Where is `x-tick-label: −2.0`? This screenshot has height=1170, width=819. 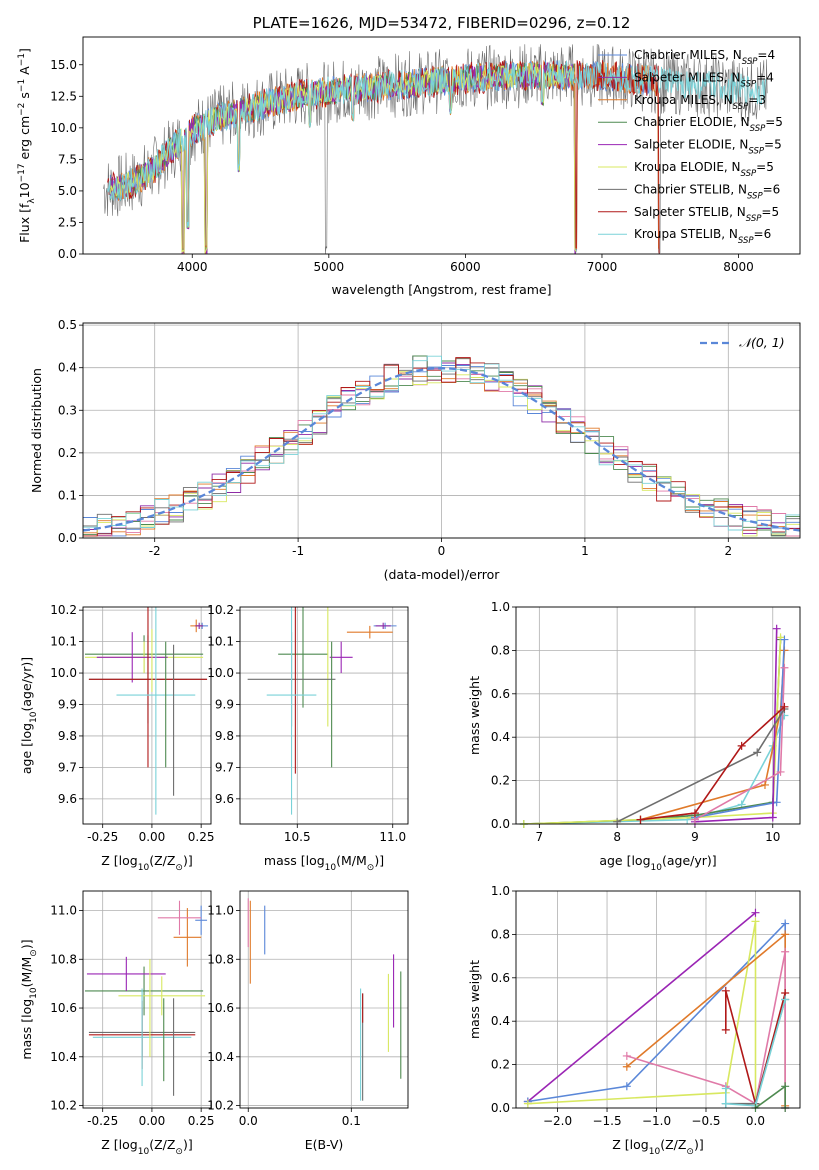 x-tick-label: −2.0 is located at coordinates (557, 1121).